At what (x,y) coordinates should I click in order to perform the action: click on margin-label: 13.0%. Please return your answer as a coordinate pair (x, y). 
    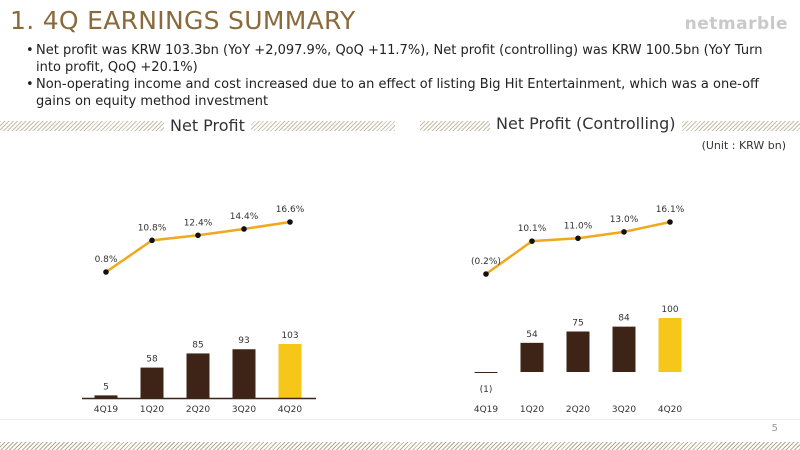
    Looking at the image, I should click on (624, 220).